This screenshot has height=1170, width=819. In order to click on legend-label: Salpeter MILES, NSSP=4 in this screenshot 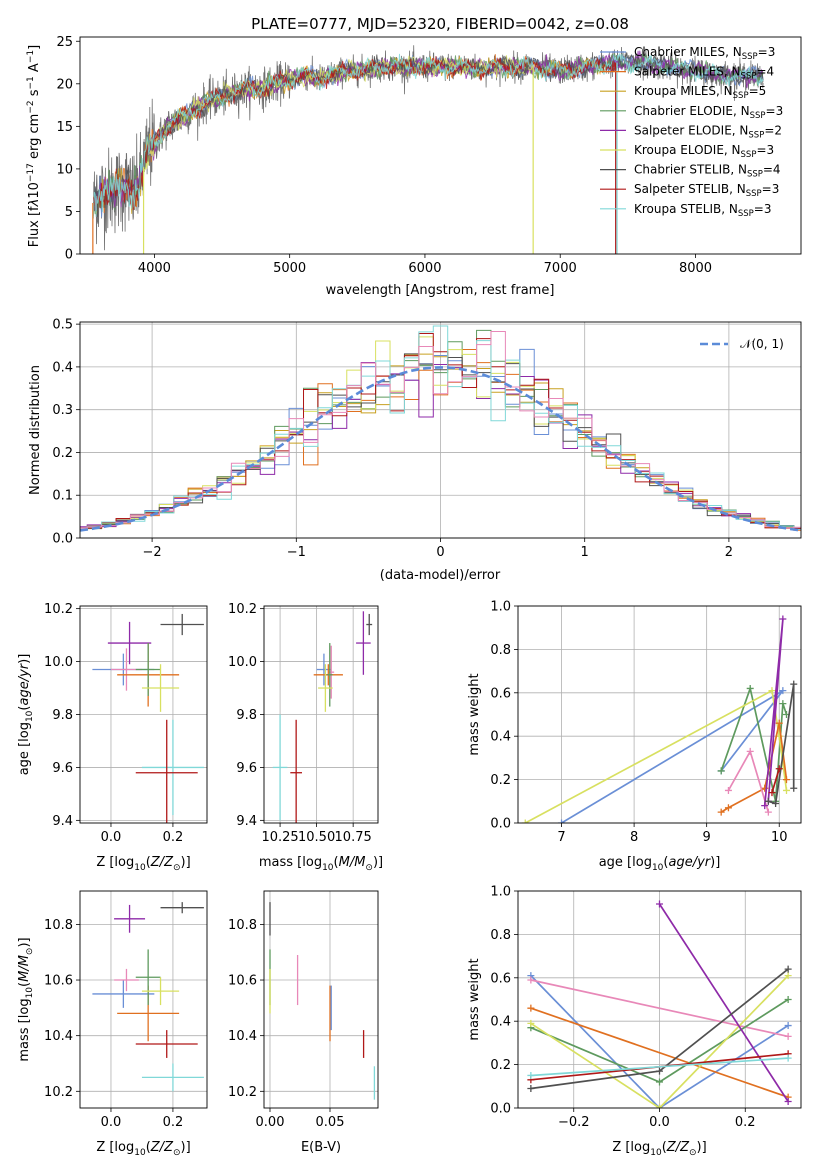, I will do `click(704, 73)`.